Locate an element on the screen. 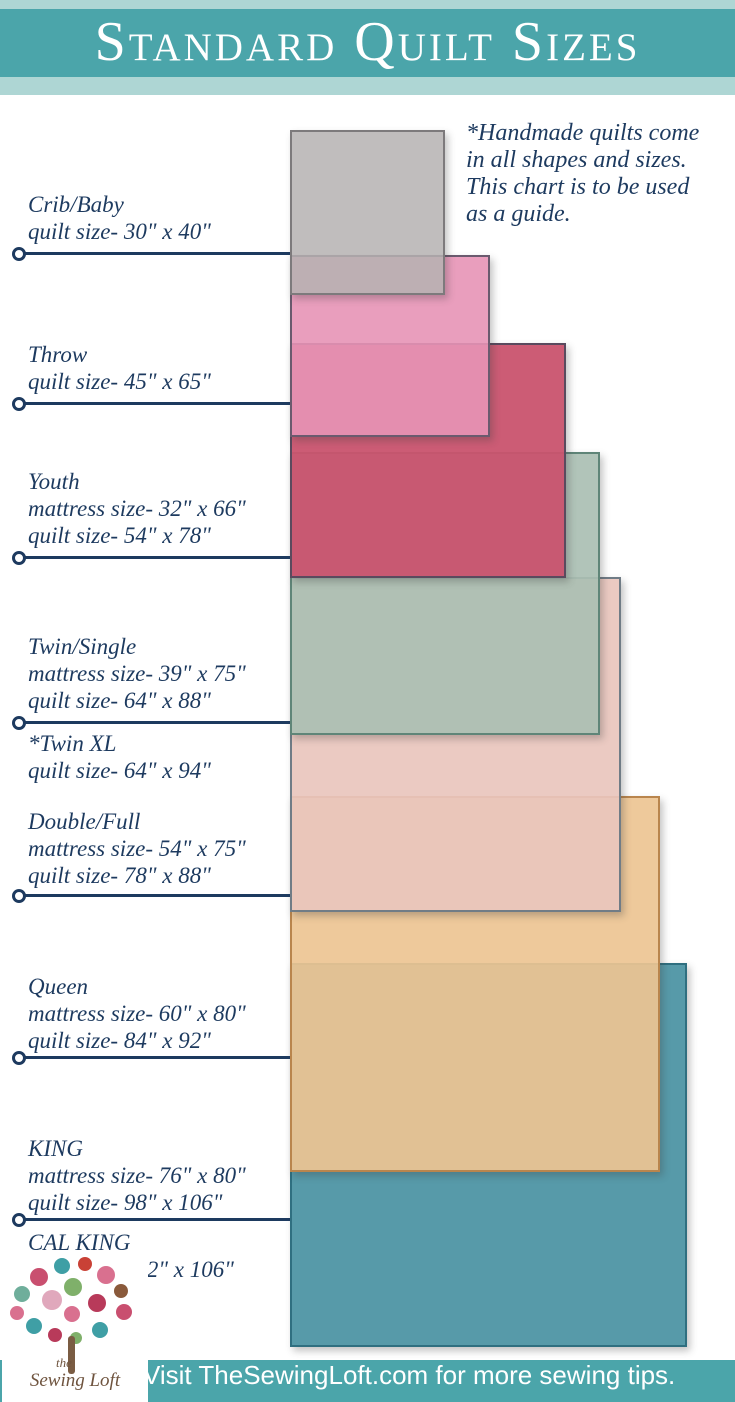  quilt-name: CAL KING is located at coordinates (79, 1242).